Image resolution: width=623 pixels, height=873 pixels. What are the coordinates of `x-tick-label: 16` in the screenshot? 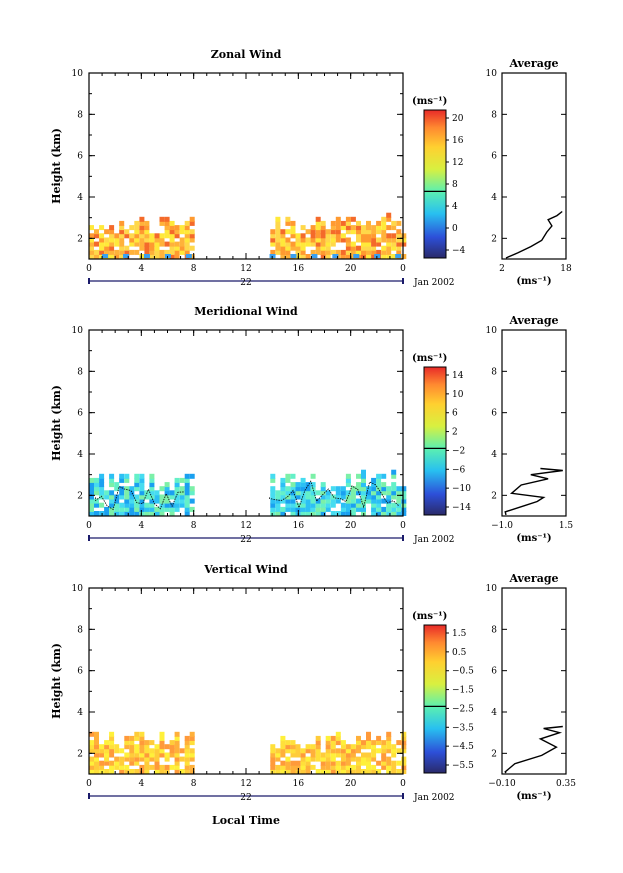 It's located at (299, 784).